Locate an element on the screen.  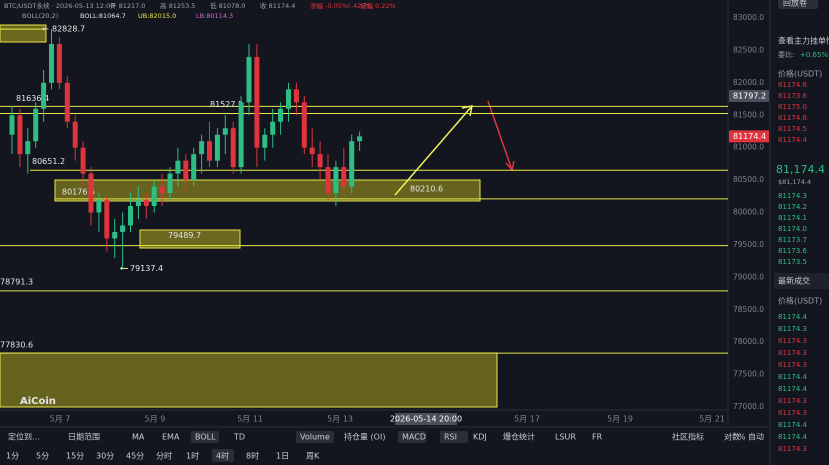
crosshair-box is located at coordinates (426, 419).